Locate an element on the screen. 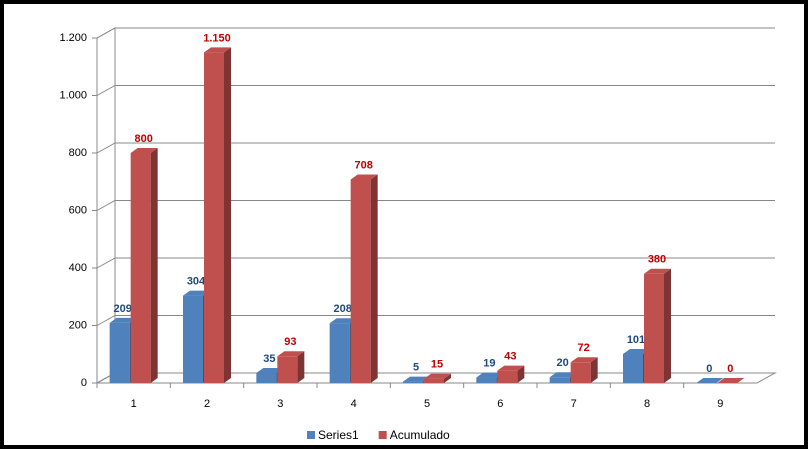  x-tick-label: 5 is located at coordinates (427, 404).